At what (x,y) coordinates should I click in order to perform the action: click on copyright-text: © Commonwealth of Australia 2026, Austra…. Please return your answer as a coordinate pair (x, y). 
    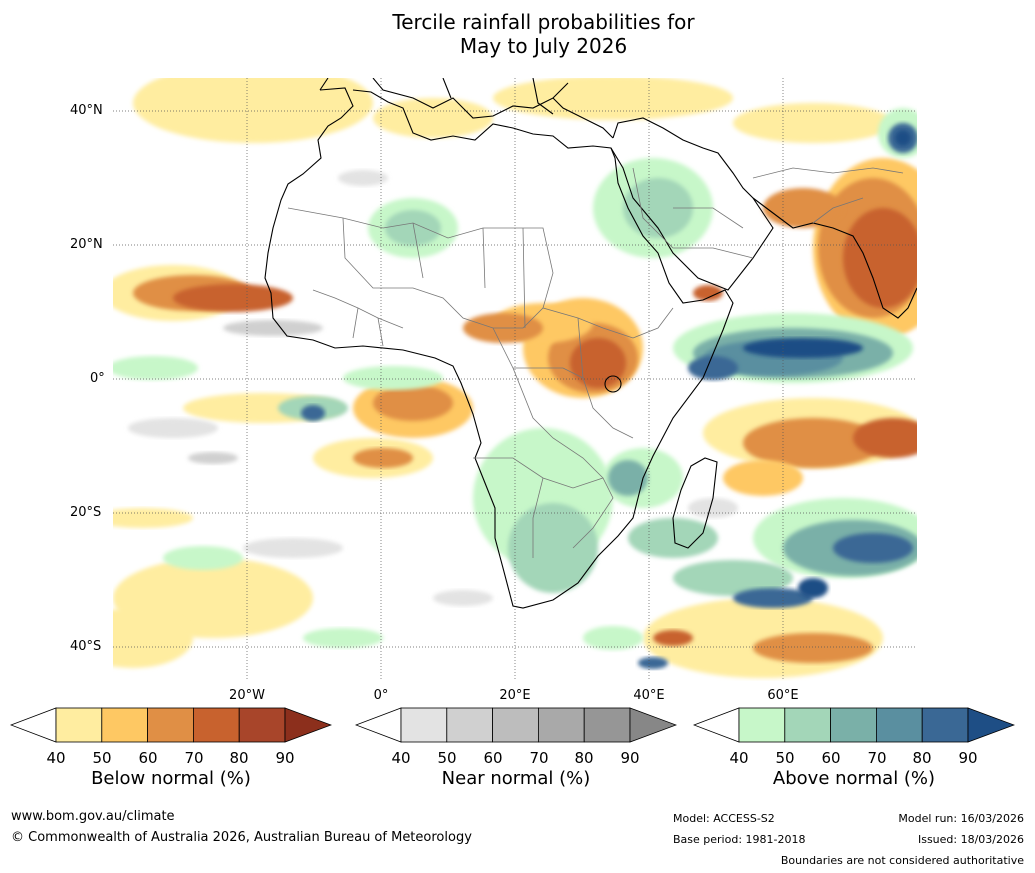
    Looking at the image, I should click on (241, 837).